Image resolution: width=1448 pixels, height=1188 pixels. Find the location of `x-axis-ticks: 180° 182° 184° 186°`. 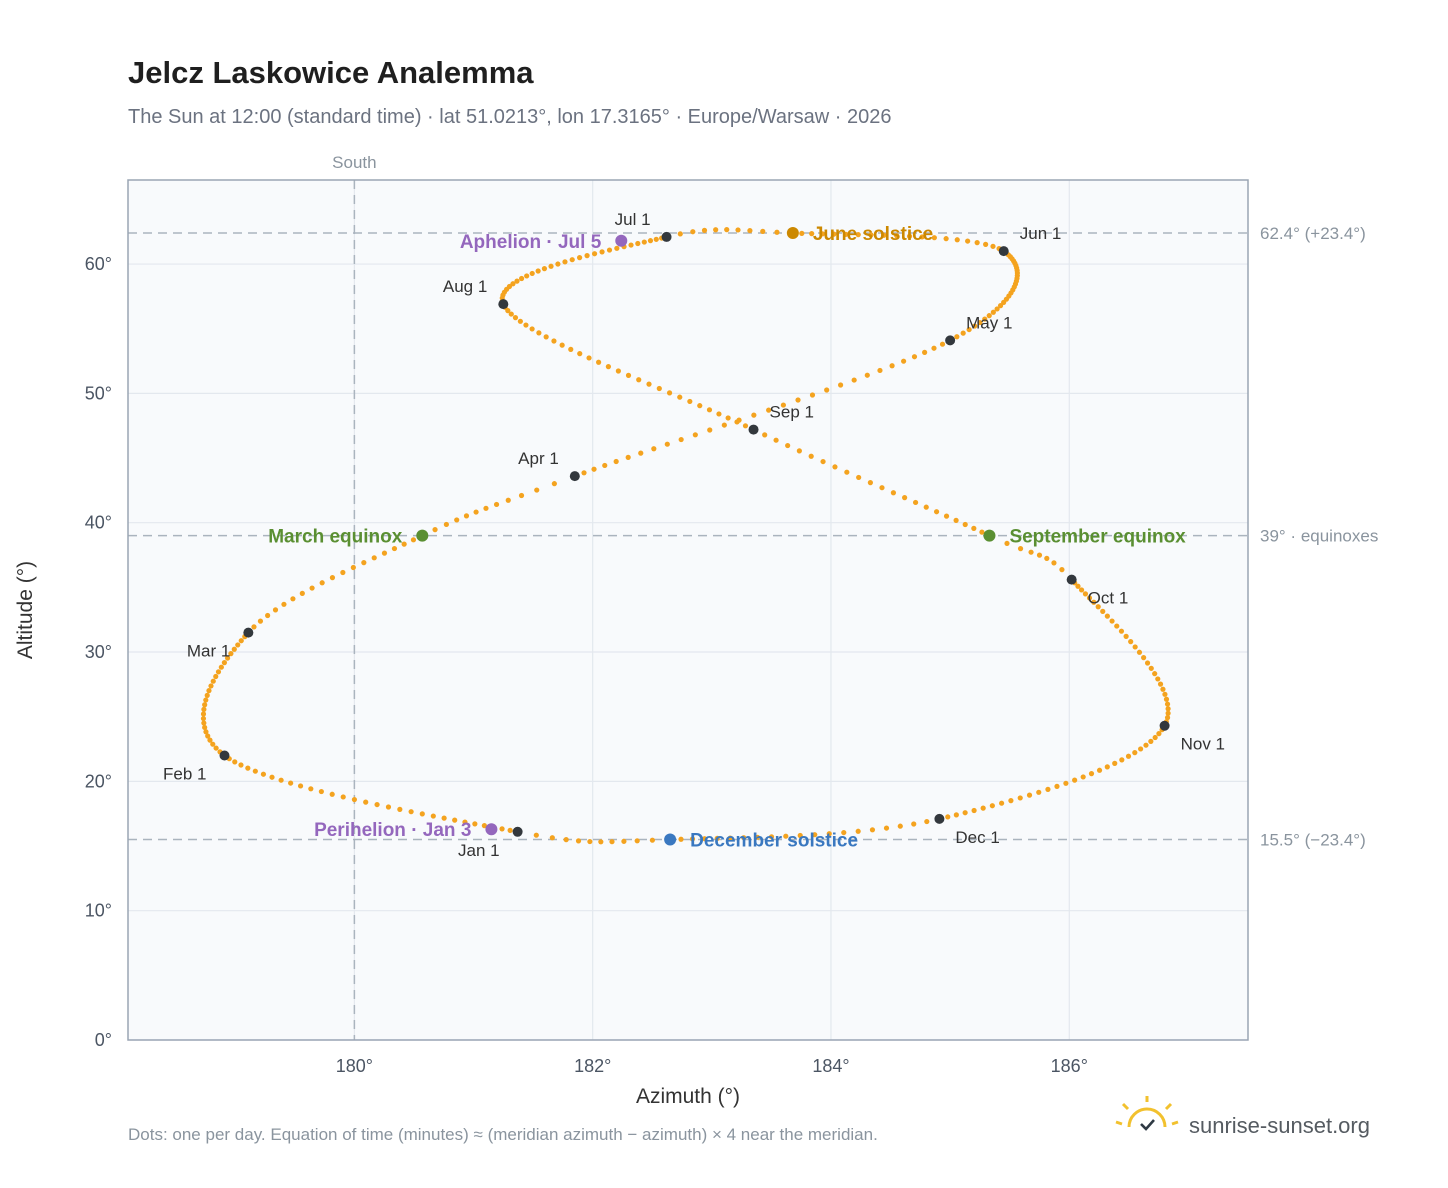

x-axis-ticks: 180° 182° 184° 186° is located at coordinates (712, 1066).